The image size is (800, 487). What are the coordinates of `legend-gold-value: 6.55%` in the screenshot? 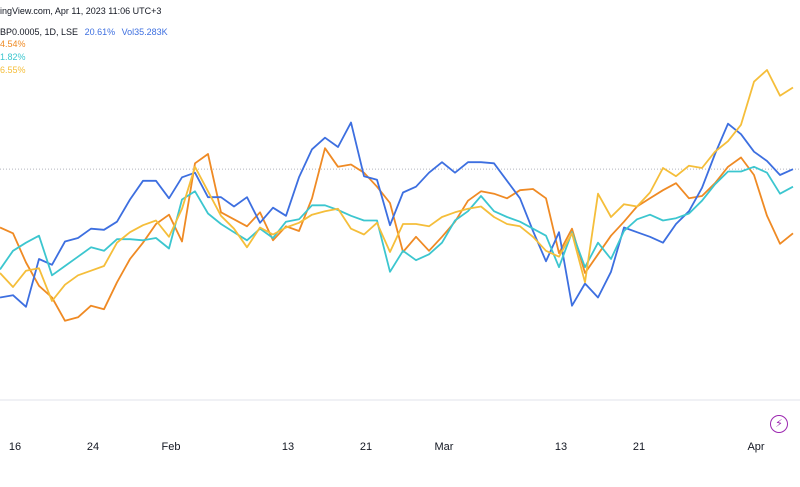 It's located at (13, 70).